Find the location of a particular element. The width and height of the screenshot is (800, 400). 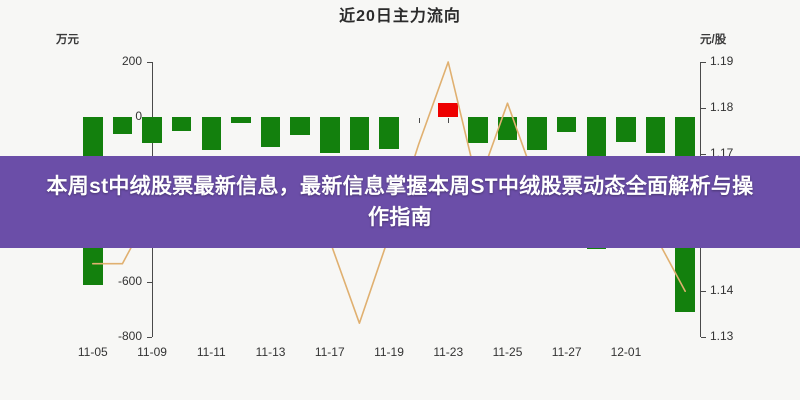

x-tick-label: 11-13 is located at coordinates (270, 352).